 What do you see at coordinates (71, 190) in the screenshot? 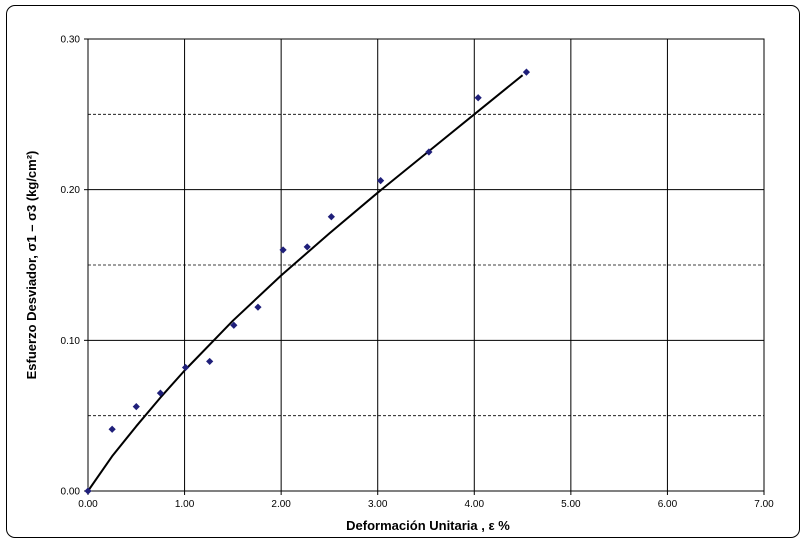
I see `y-tick-label: 0.20` at bounding box center [71, 190].